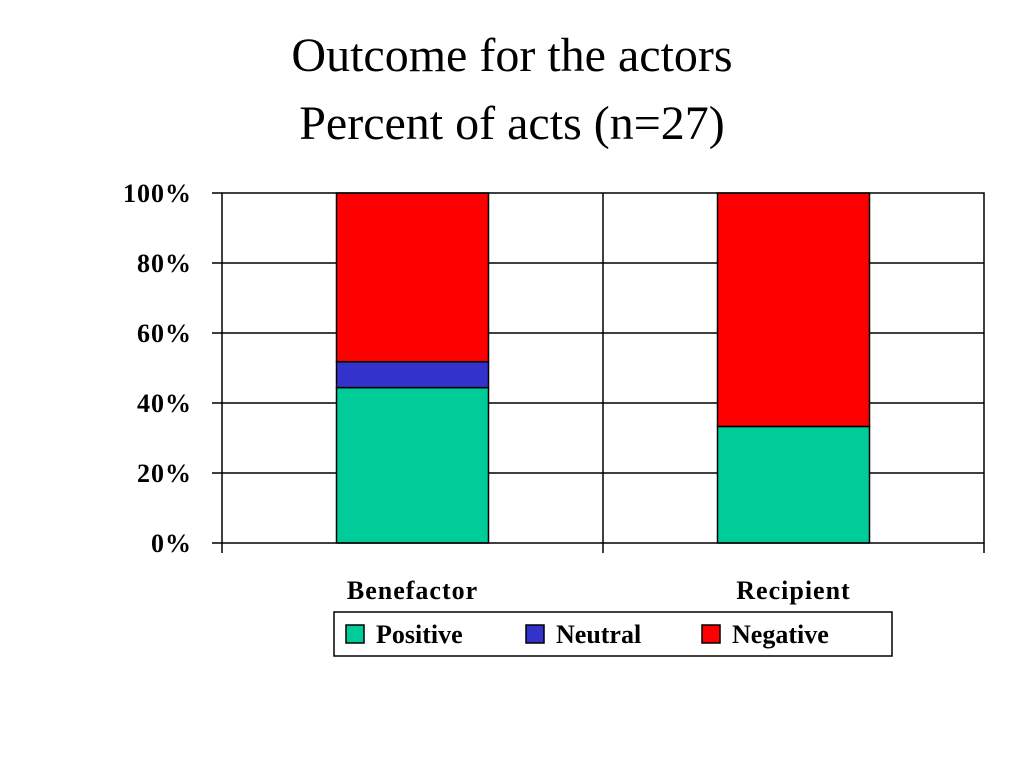 This screenshot has height=768, width=1024. What do you see at coordinates (164, 263) in the screenshot?
I see `y-tick-label: 80%` at bounding box center [164, 263].